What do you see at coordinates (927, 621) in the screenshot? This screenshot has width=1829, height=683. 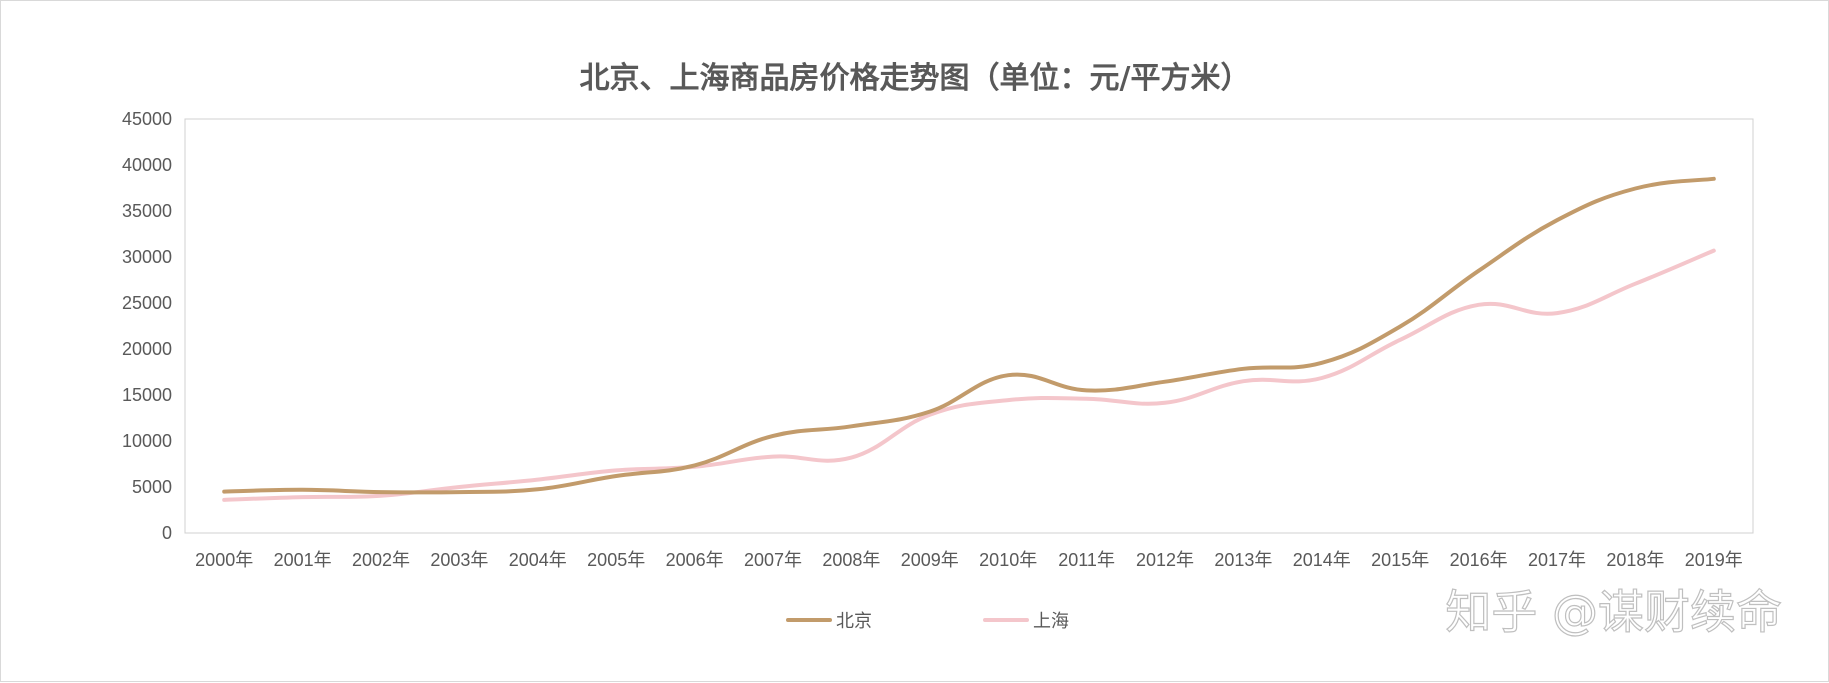 I see `legend: 北京 上海` at bounding box center [927, 621].